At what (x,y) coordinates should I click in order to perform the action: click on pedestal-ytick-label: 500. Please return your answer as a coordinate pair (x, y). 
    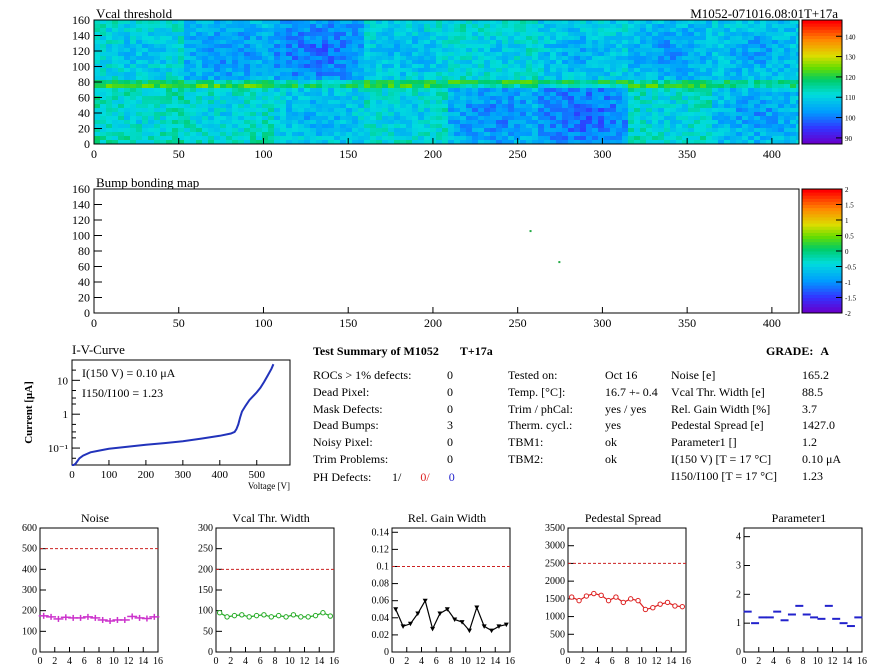
    Looking at the image, I should click on (557, 634).